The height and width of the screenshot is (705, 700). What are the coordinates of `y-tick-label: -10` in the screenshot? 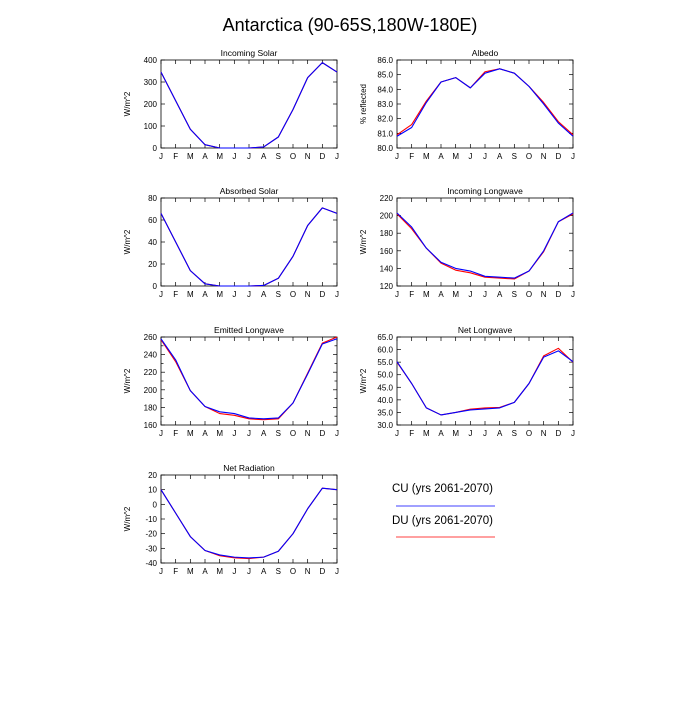 It's located at (151, 519).